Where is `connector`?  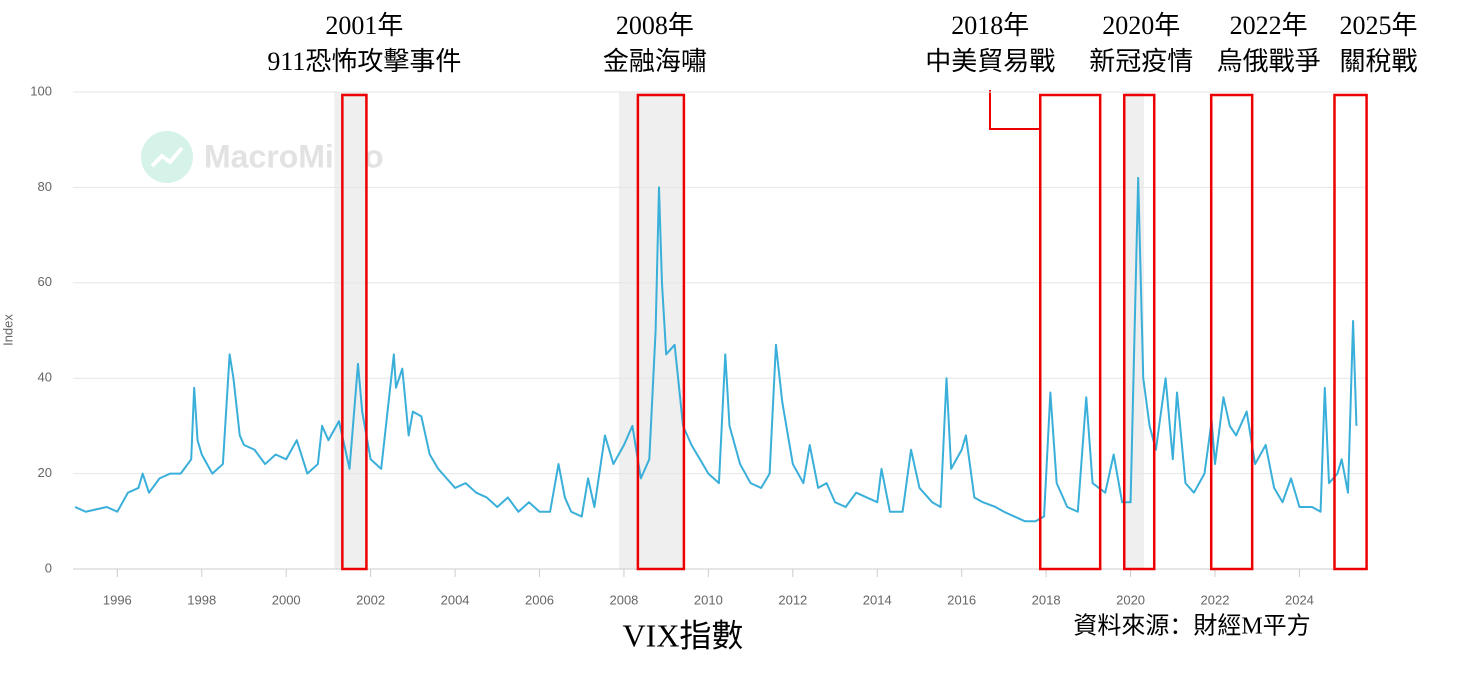
connector is located at coordinates (1014, 110).